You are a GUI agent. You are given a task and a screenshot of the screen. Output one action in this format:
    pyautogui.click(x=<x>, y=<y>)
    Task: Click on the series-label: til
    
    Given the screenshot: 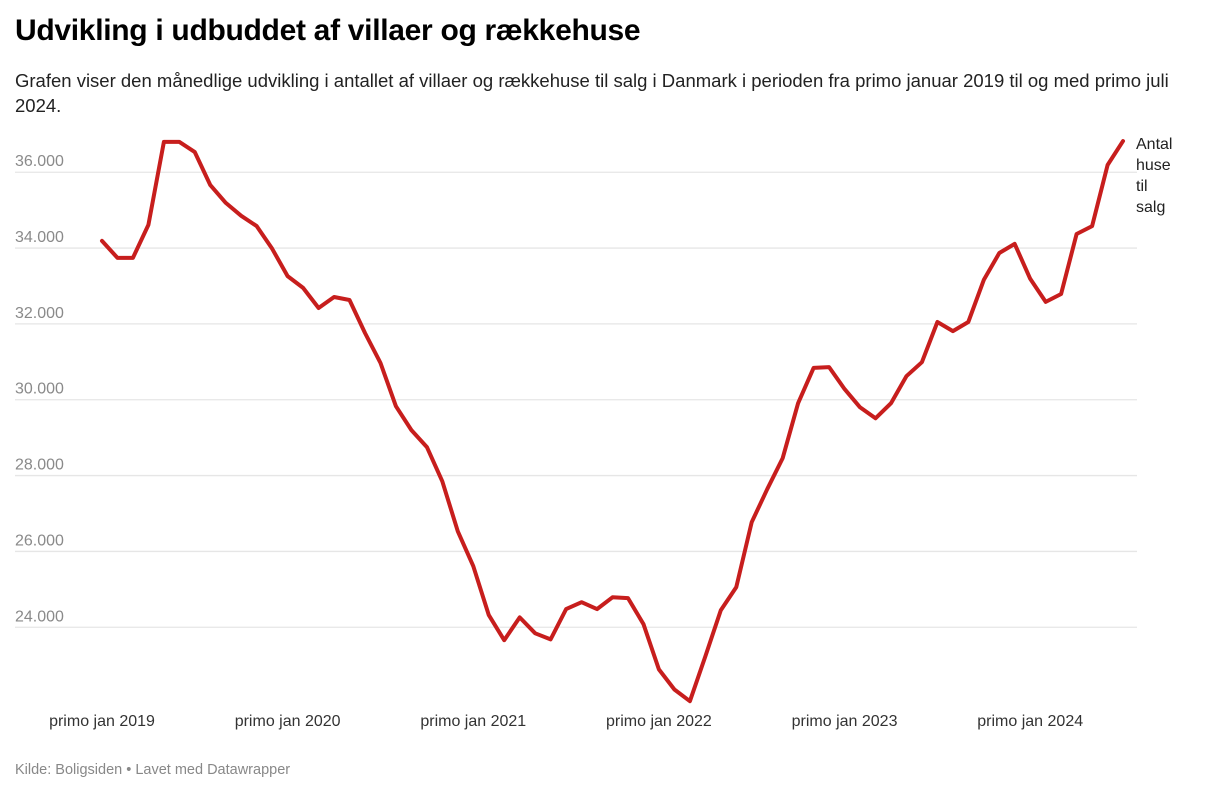 What is the action you would take?
    pyautogui.click(x=1142, y=186)
    